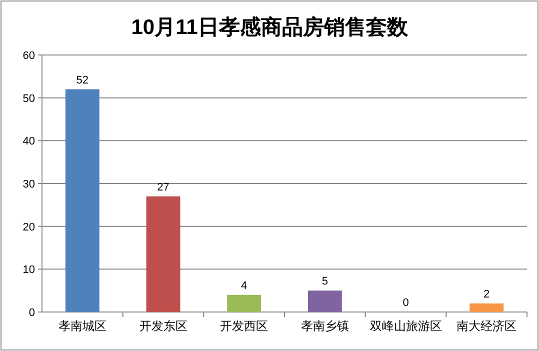 This screenshot has height=351, width=539. Describe the element at coordinates (28, 270) in the screenshot. I see `y-tick-label: 10` at that location.